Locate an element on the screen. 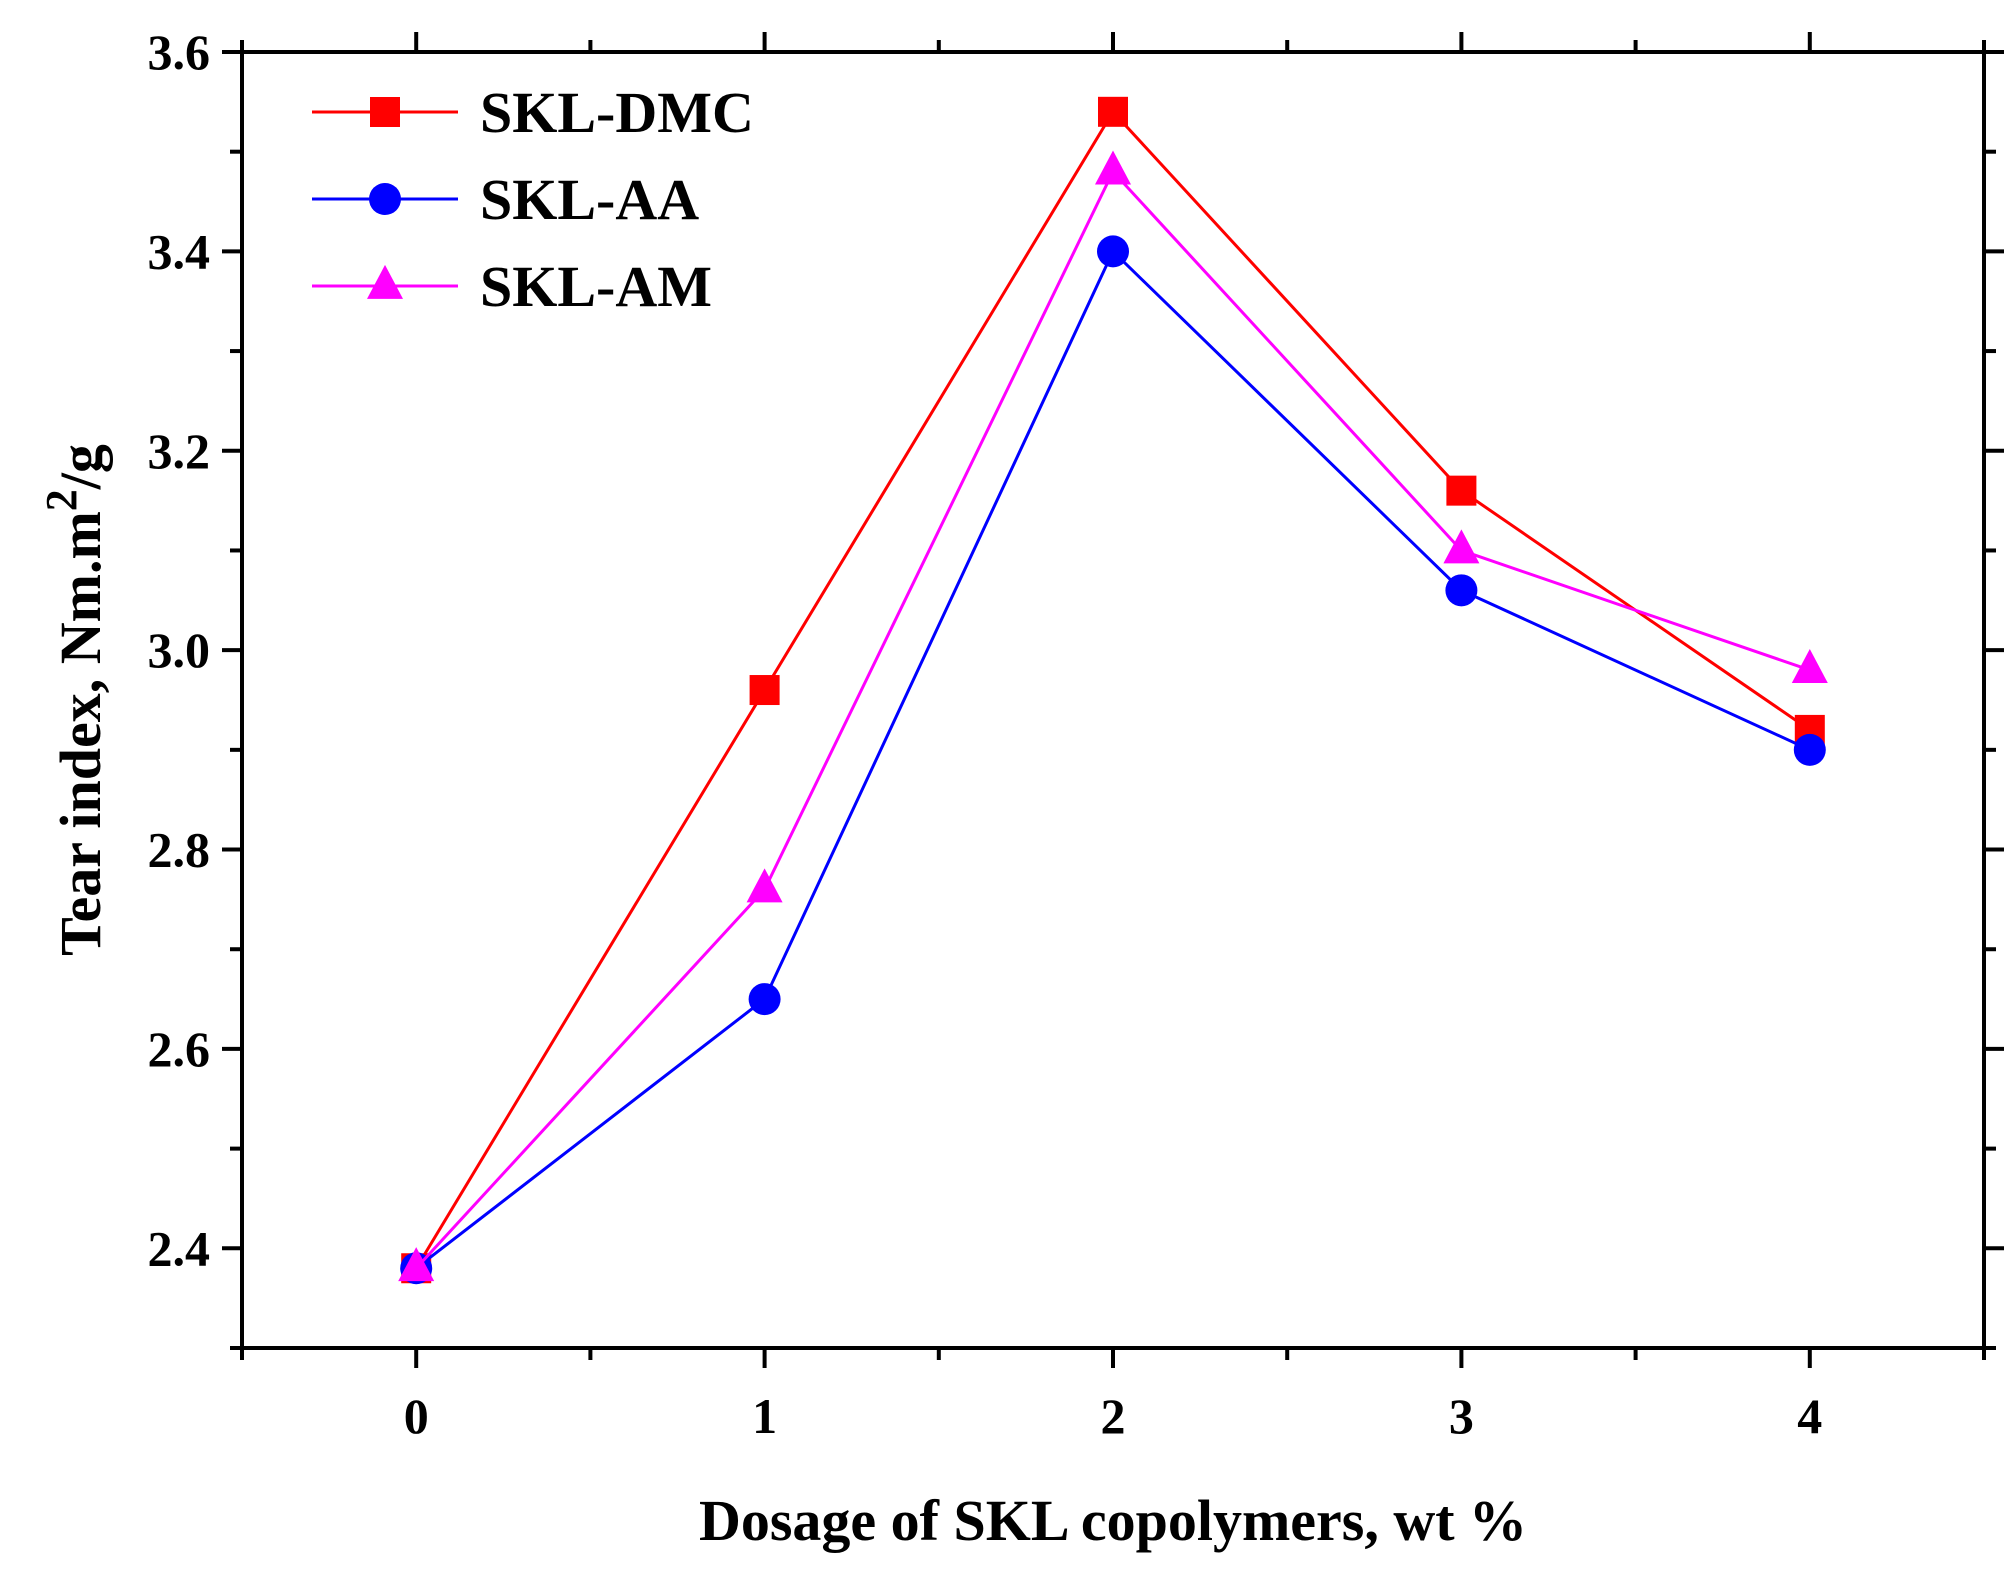 The width and height of the screenshot is (2016, 1580). legend-item: SKL-AM is located at coordinates (512, 286).